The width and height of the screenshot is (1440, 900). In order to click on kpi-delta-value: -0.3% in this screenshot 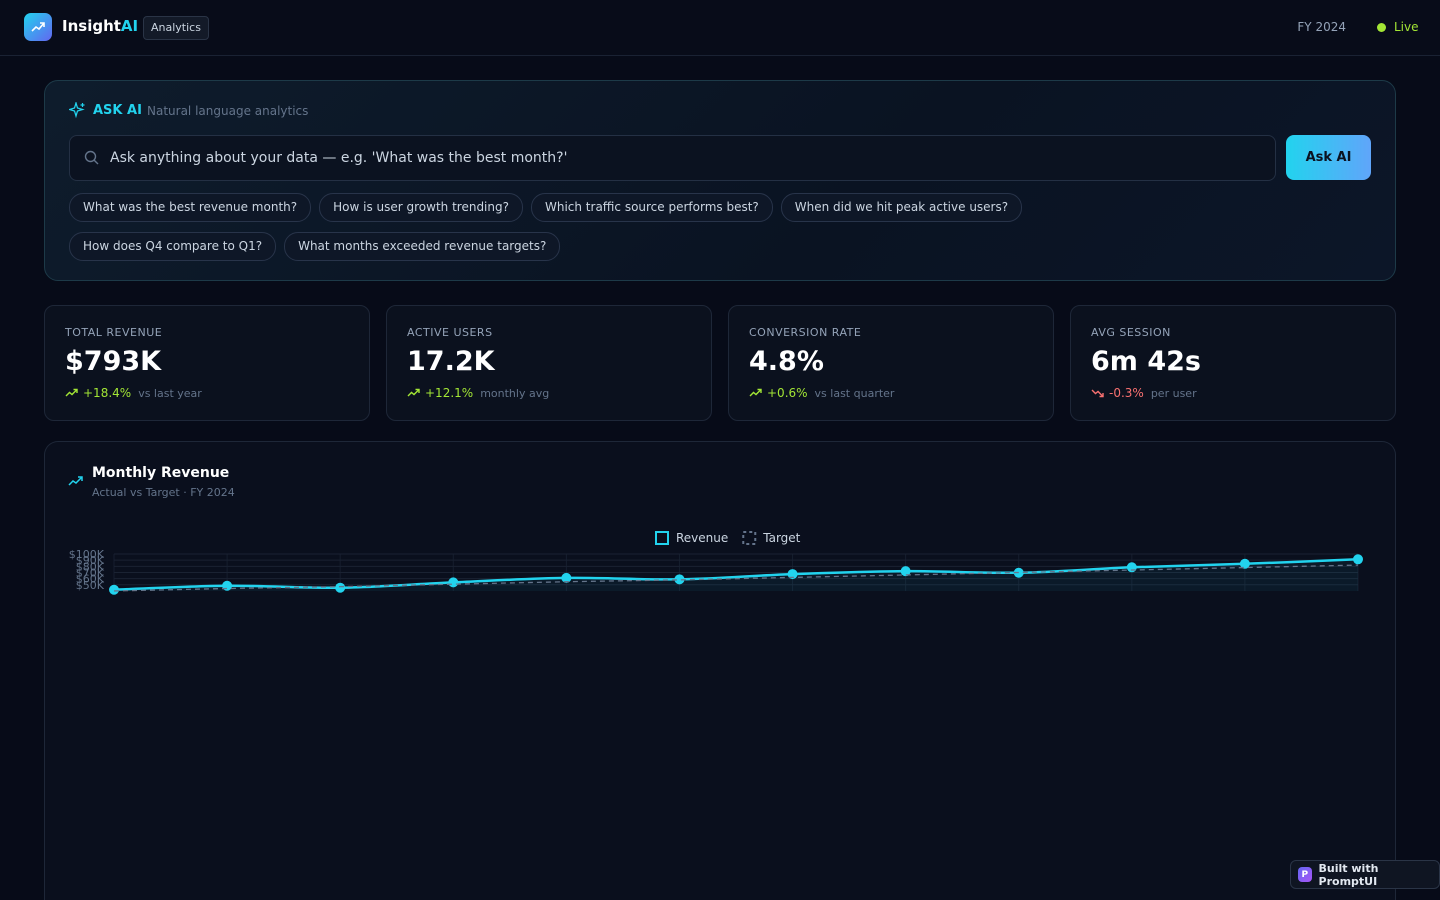, I will do `click(1126, 393)`.